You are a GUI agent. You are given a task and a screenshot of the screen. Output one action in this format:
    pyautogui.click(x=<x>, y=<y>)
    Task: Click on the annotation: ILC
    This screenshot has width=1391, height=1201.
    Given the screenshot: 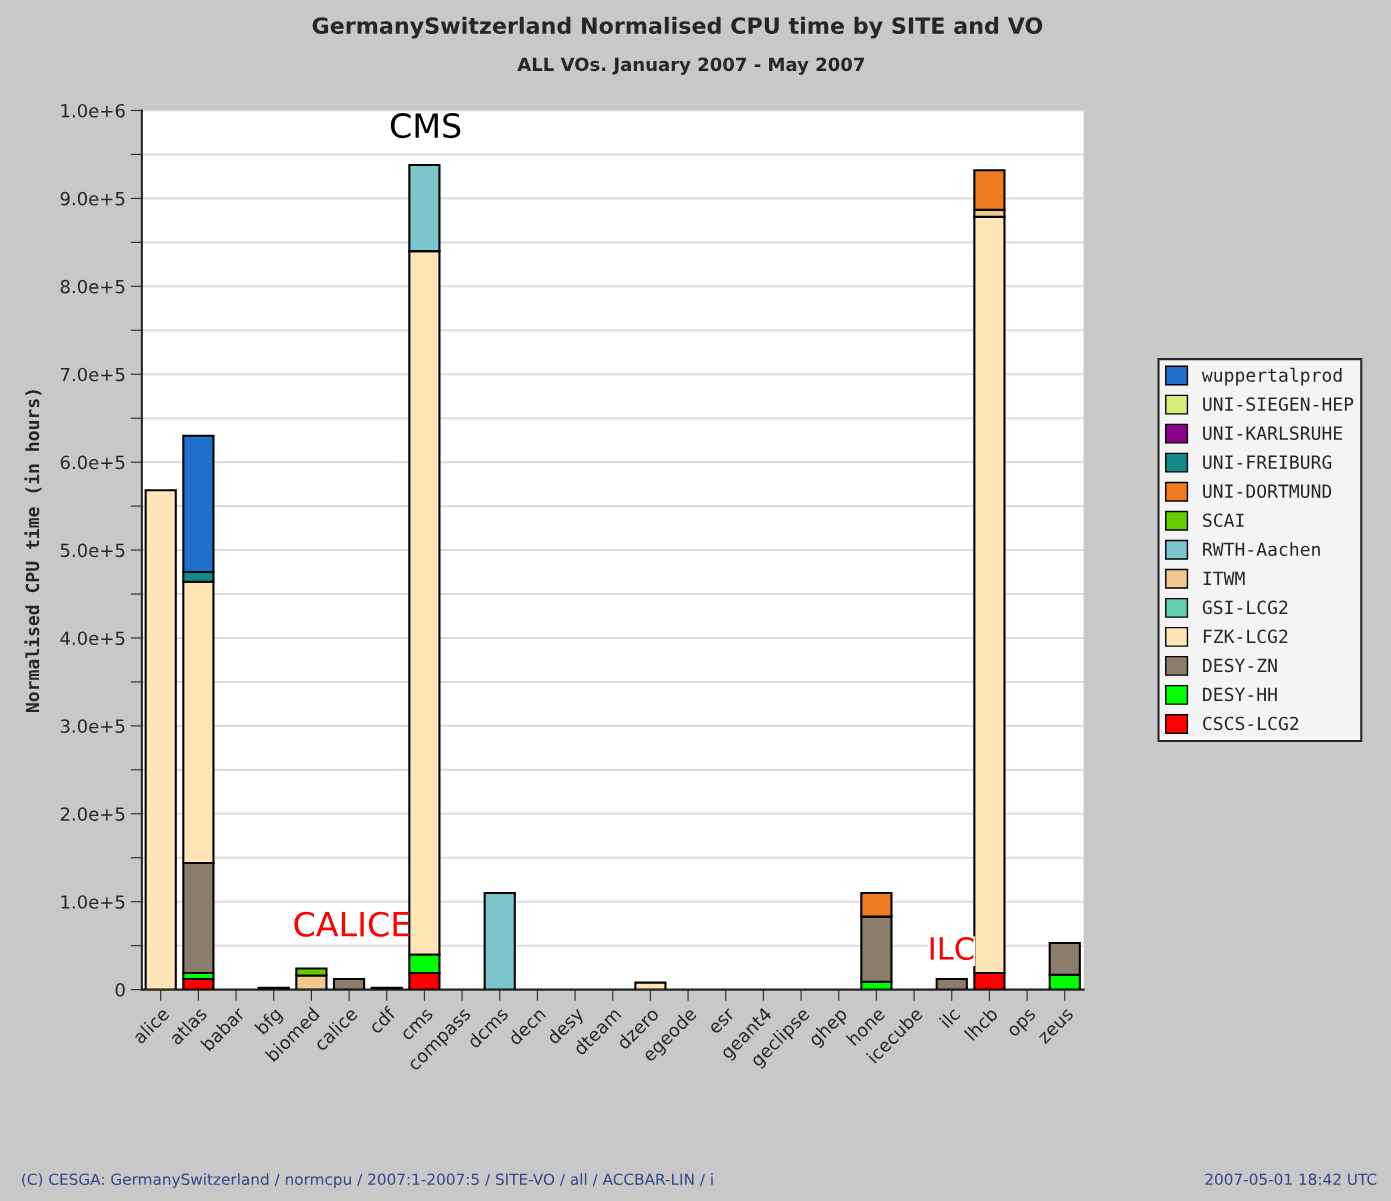 What is the action you would take?
    pyautogui.click(x=952, y=948)
    